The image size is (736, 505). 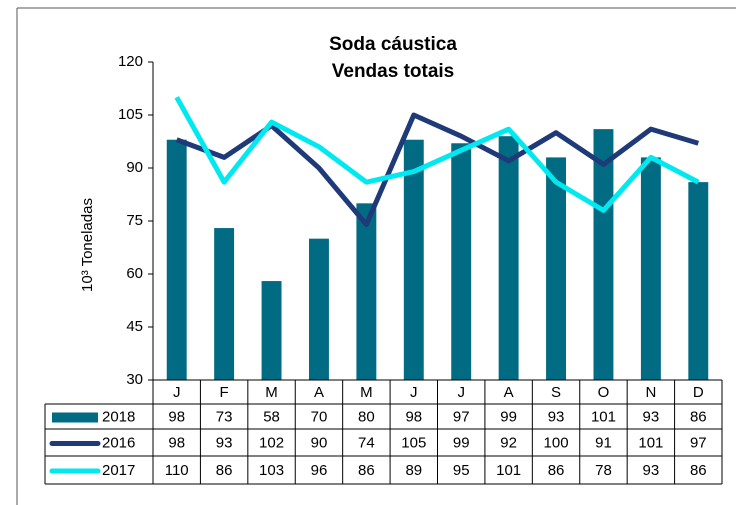 I want to click on table-value: 89, so click(x=413, y=470).